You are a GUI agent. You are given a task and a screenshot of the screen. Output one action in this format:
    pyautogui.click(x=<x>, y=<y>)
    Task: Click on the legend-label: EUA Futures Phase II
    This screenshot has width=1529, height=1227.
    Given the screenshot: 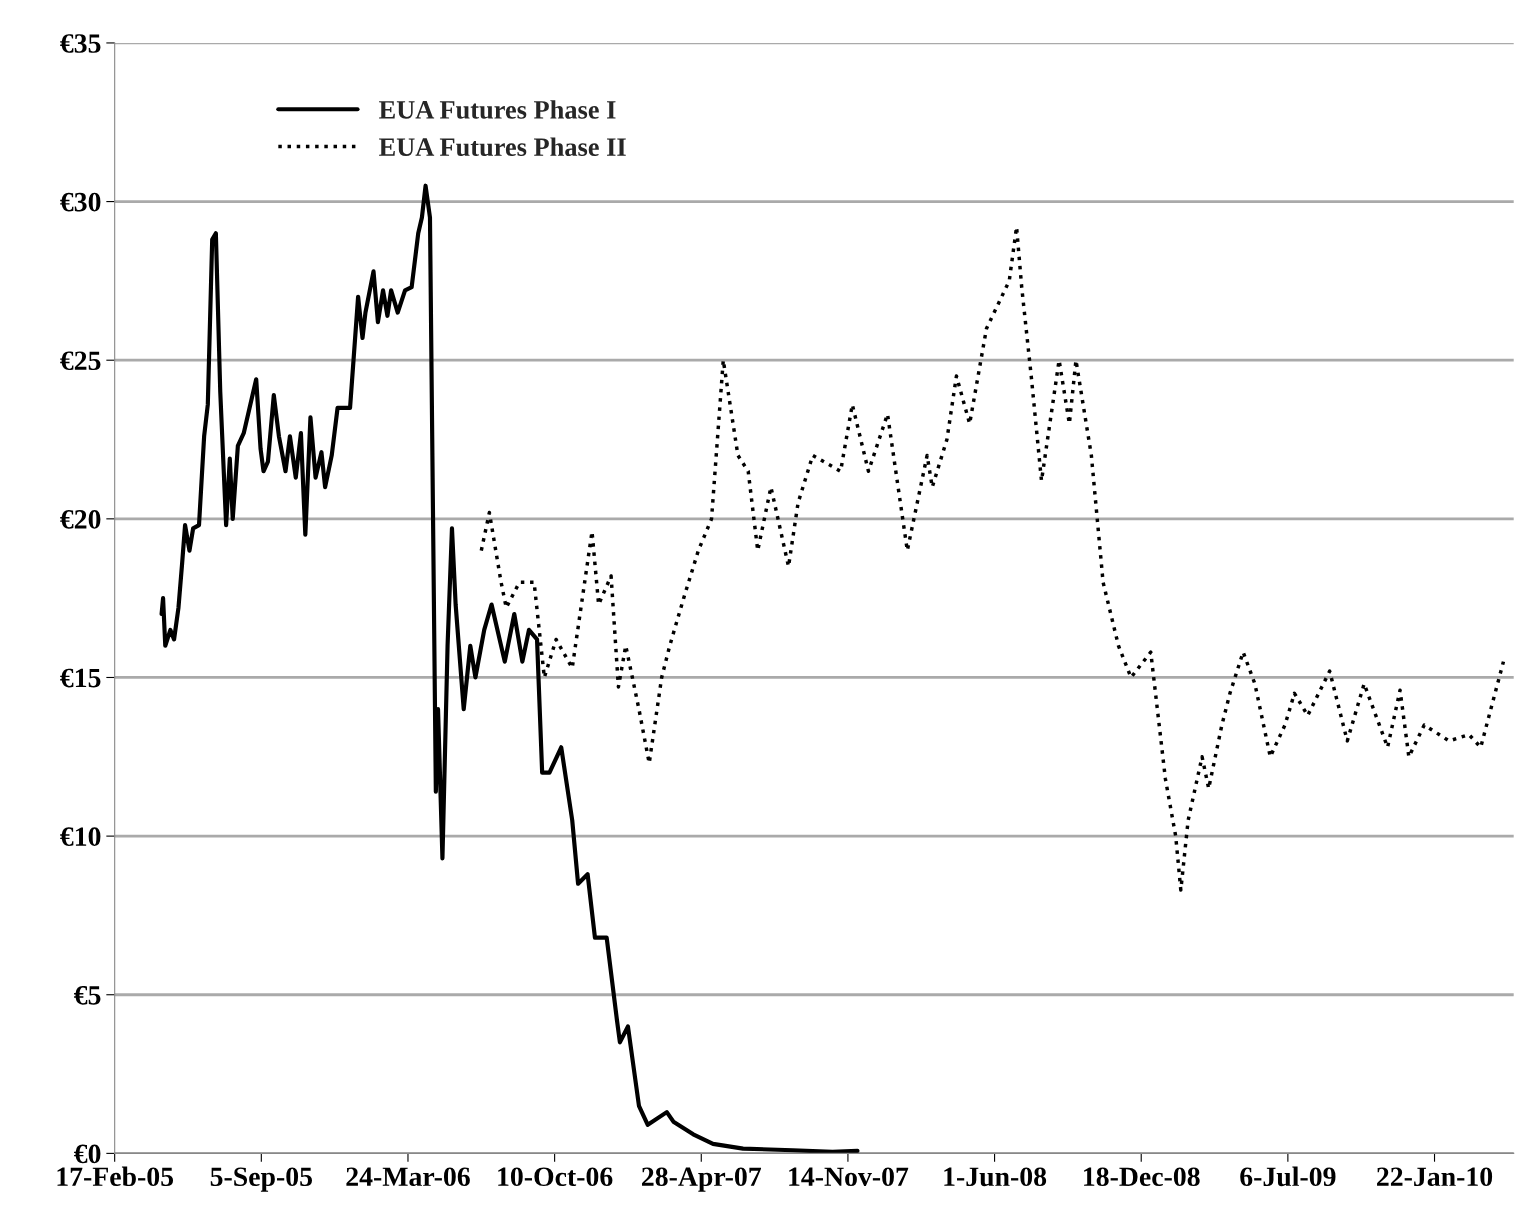 What is the action you would take?
    pyautogui.click(x=502, y=147)
    